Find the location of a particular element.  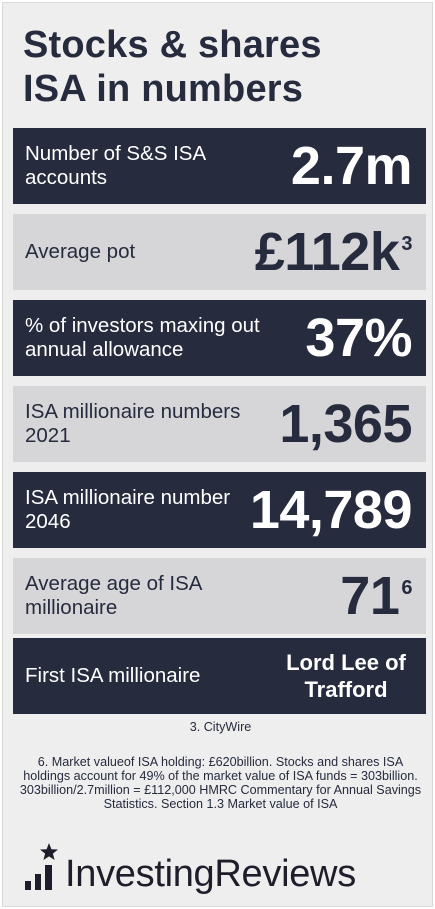

stat-value: 37% is located at coordinates (358, 338).